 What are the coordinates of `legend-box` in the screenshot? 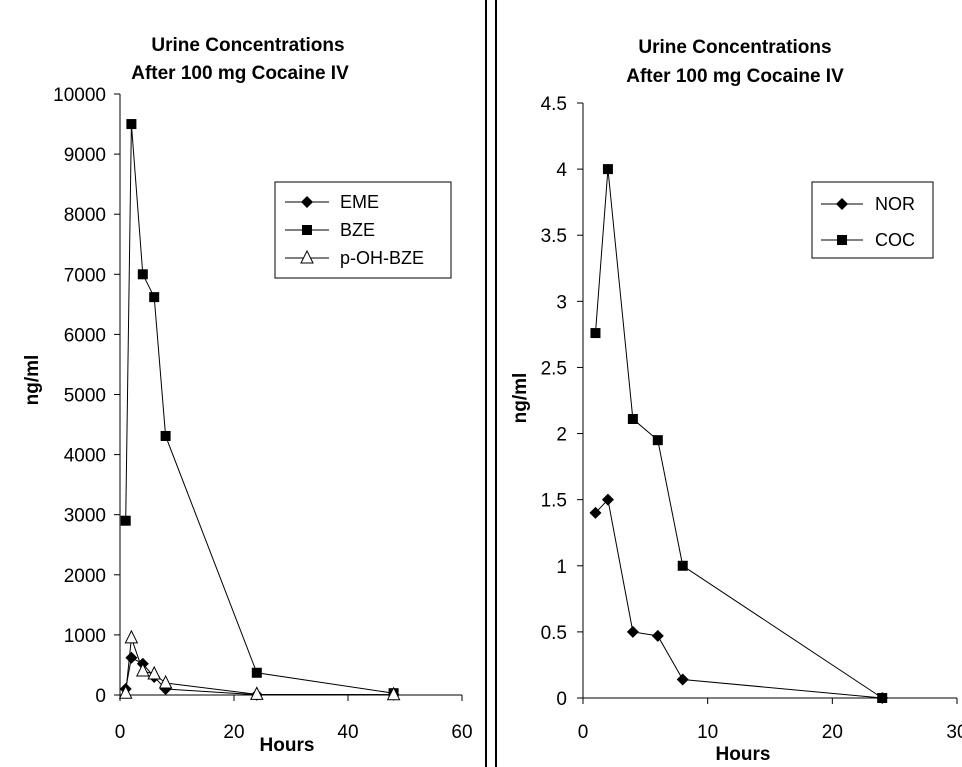 It's located at (872, 220).